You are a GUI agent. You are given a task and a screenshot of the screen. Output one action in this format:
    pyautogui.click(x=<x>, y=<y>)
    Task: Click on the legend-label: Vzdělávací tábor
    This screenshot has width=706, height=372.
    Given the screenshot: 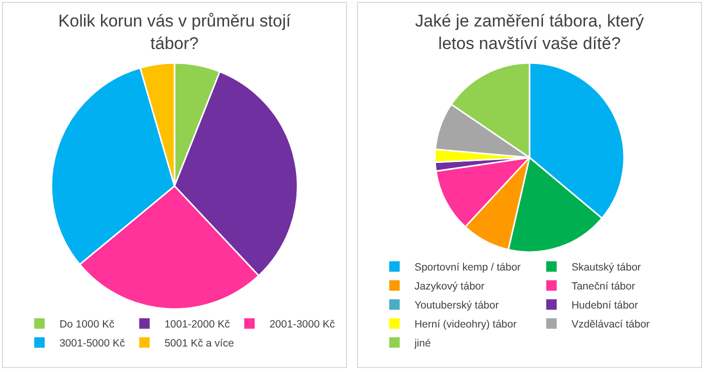 What is the action you would take?
    pyautogui.click(x=610, y=324)
    